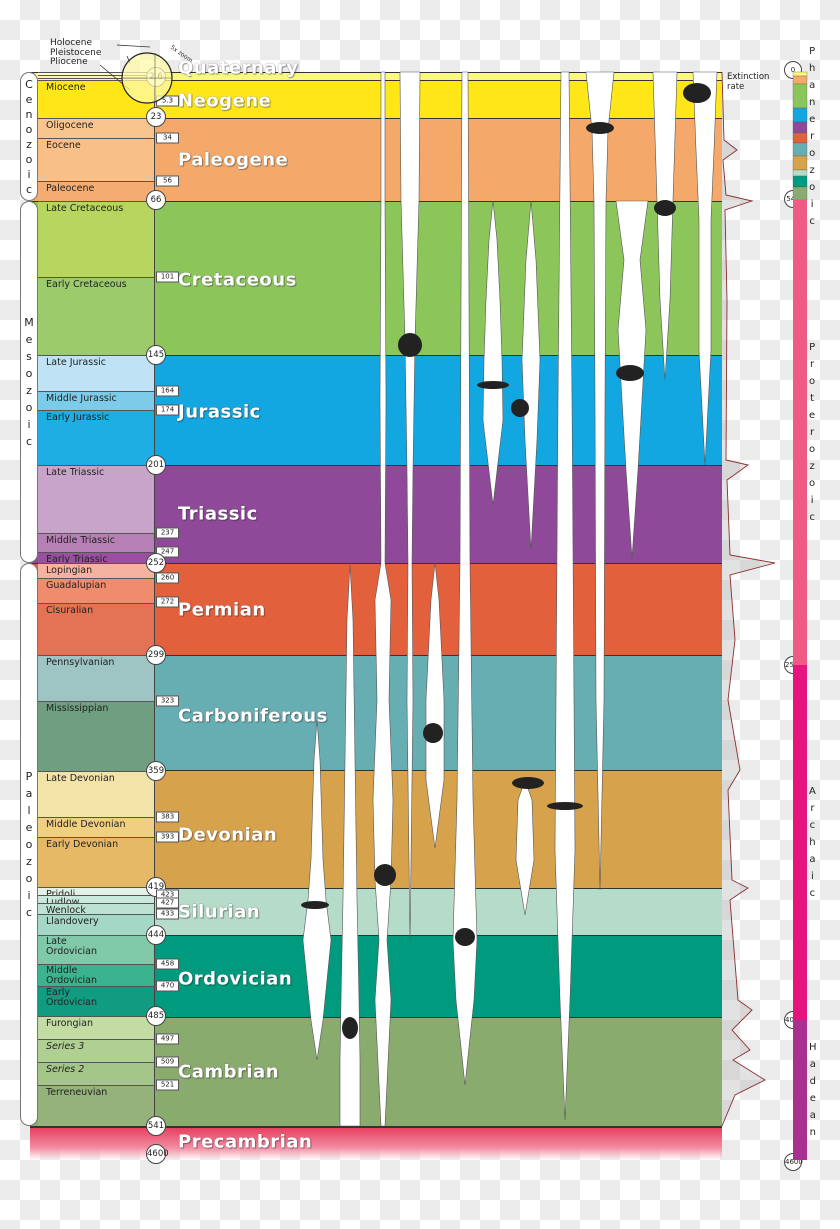 This screenshot has height=1229, width=840. What do you see at coordinates (218, 514) in the screenshot?
I see `period-label-triassic: Triassic` at bounding box center [218, 514].